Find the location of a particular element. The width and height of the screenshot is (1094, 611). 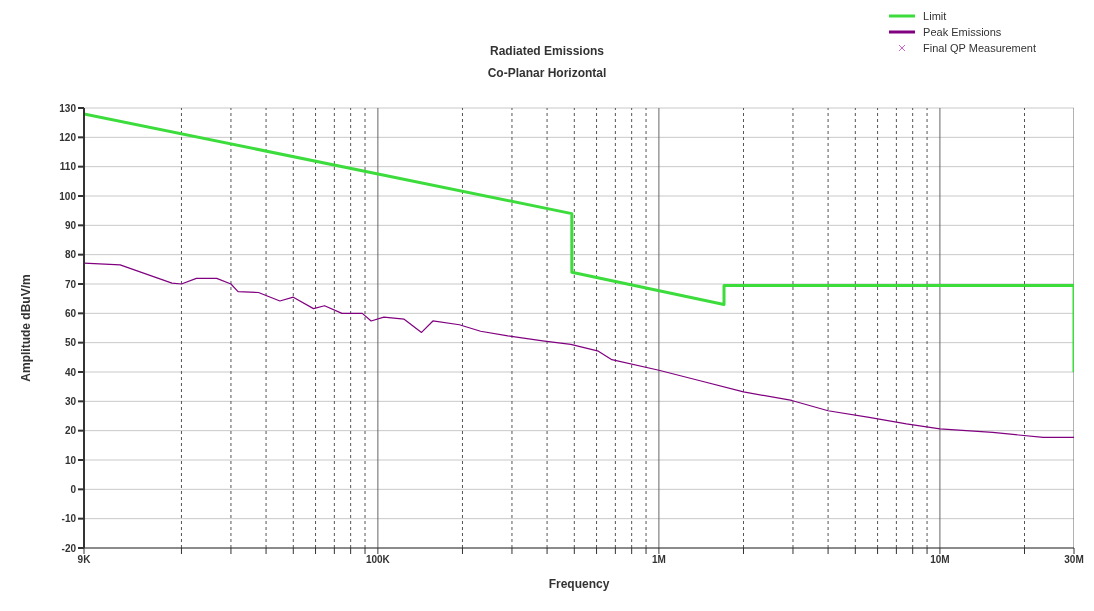

x-tick-label: 100K is located at coordinates (378, 560).